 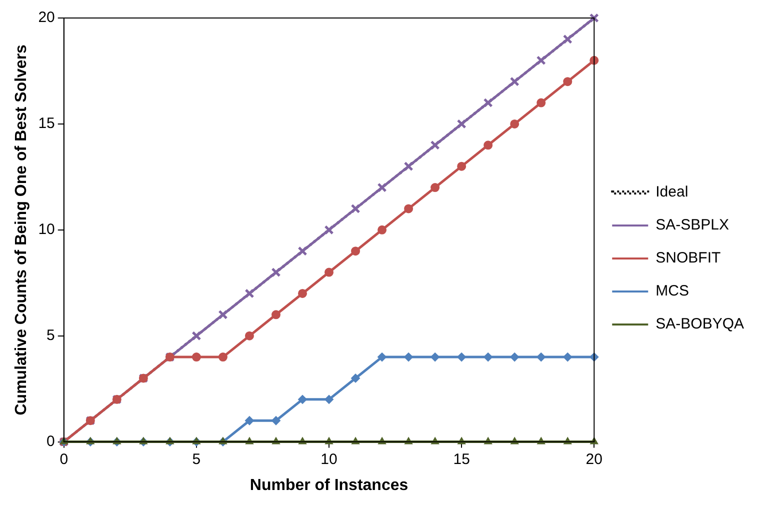 I want to click on y-axis-title: Cumulative Counts of Being One of Best Solvers, so click(x=21, y=230).